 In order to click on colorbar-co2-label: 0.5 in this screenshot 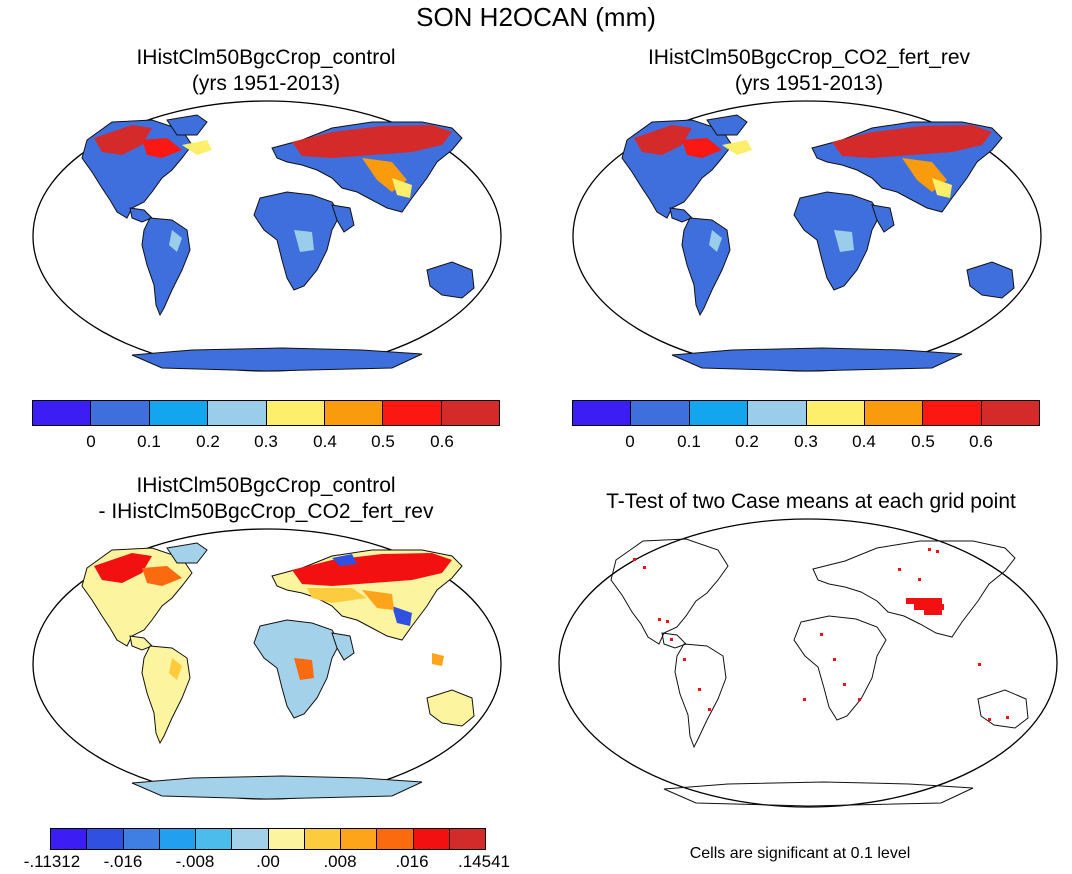, I will do `click(923, 441)`.